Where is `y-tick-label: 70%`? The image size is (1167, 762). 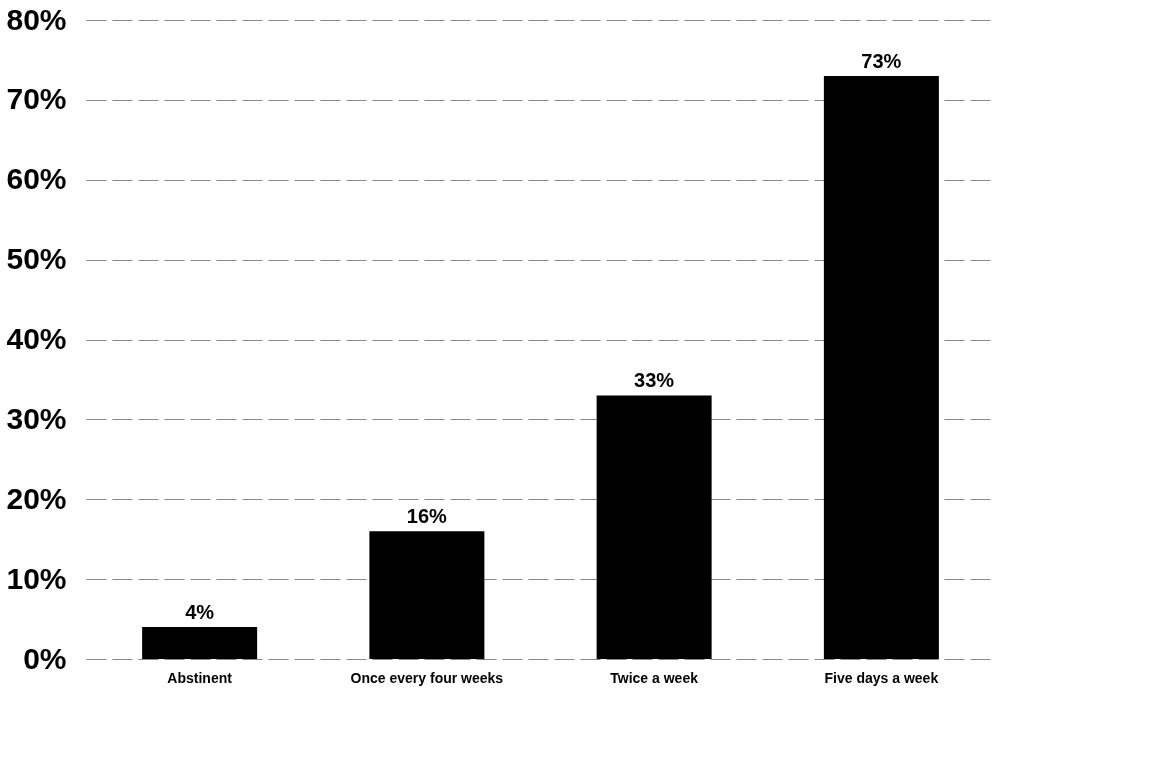 y-tick-label: 70% is located at coordinates (36, 99).